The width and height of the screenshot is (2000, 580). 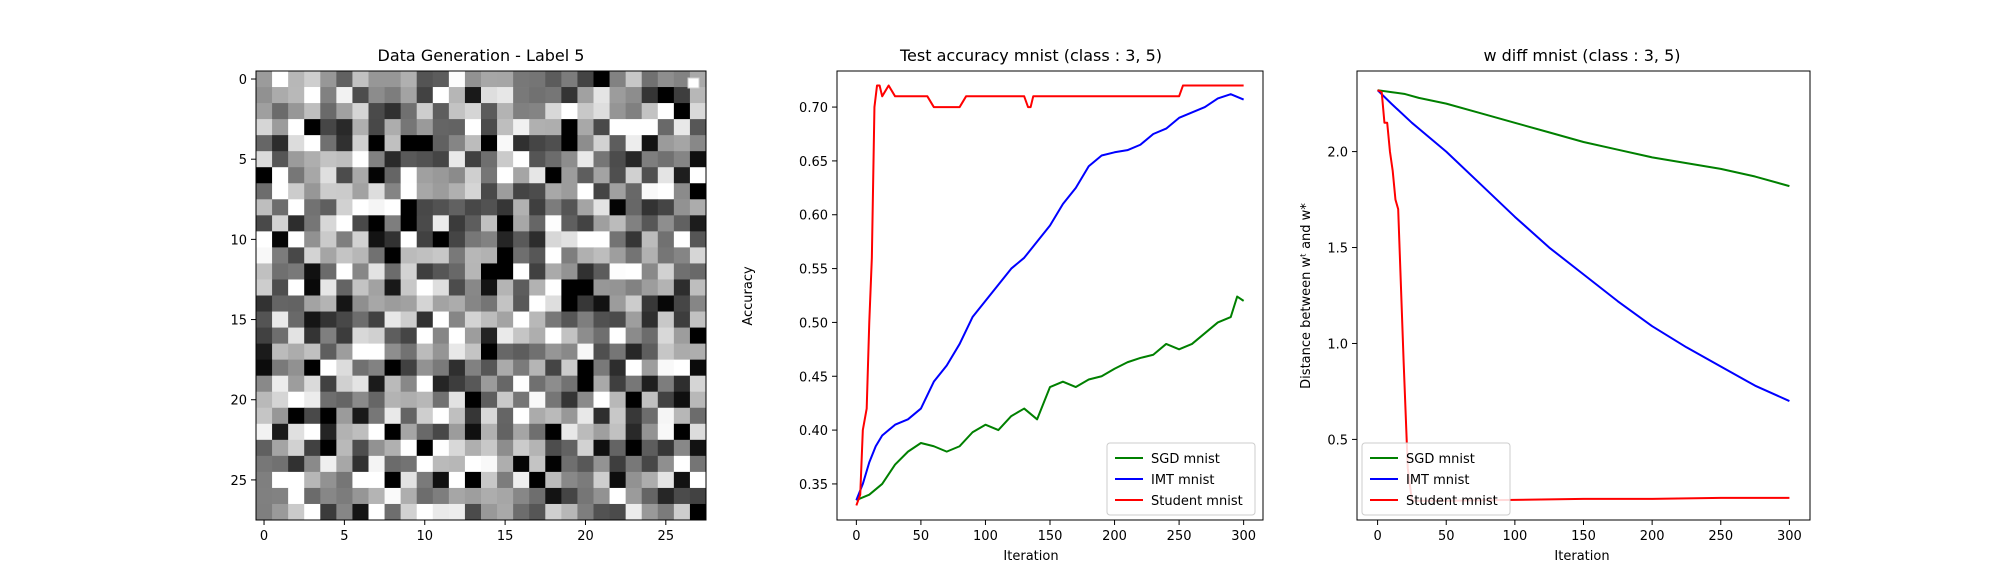 I want to click on series-line-student-mnist, so click(x=1583, y=295).